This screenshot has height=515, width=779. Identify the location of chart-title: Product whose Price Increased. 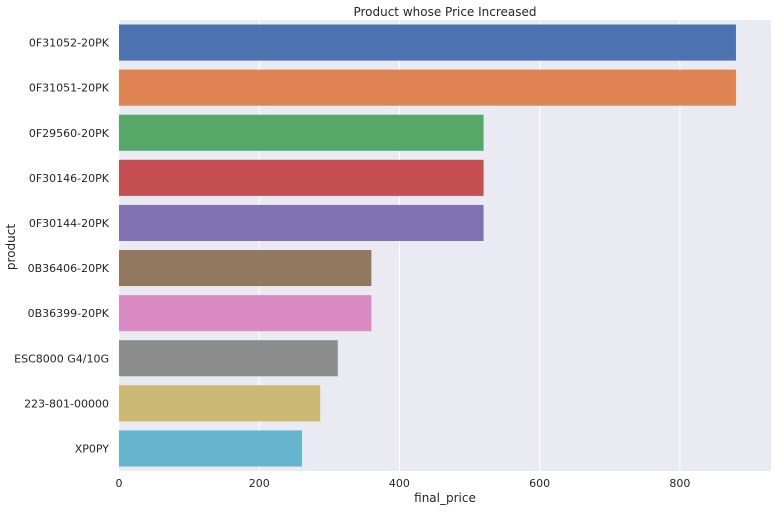
(444, 12).